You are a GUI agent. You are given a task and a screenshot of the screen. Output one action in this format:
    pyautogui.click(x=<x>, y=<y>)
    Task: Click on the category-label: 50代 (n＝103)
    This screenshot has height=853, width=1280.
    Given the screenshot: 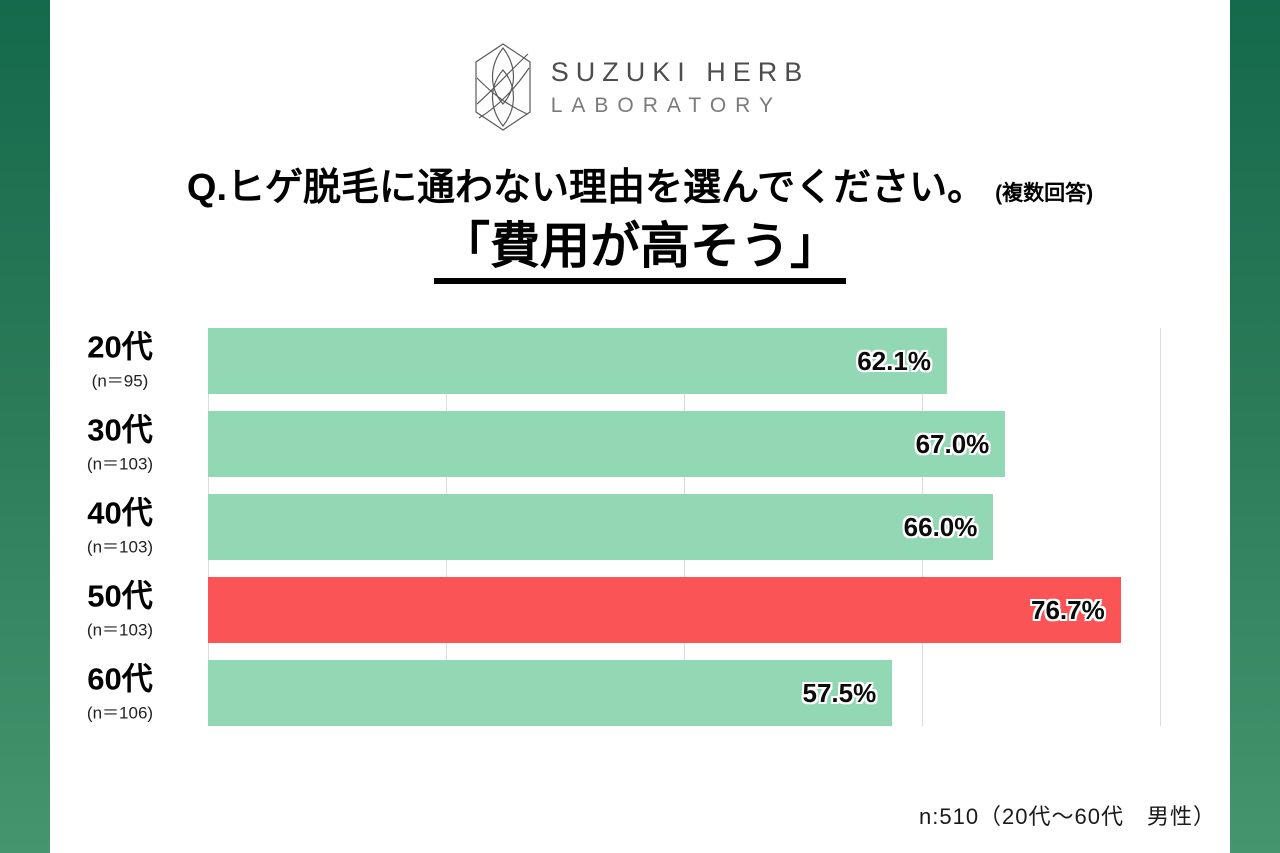 What is the action you would take?
    pyautogui.click(x=120, y=609)
    